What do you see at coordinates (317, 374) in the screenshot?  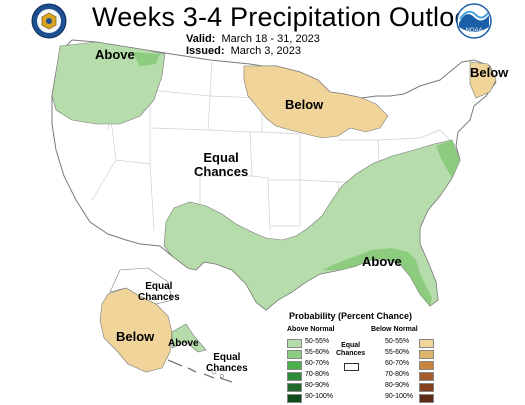 I see `legend-above-label: 70-80%` at bounding box center [317, 374].